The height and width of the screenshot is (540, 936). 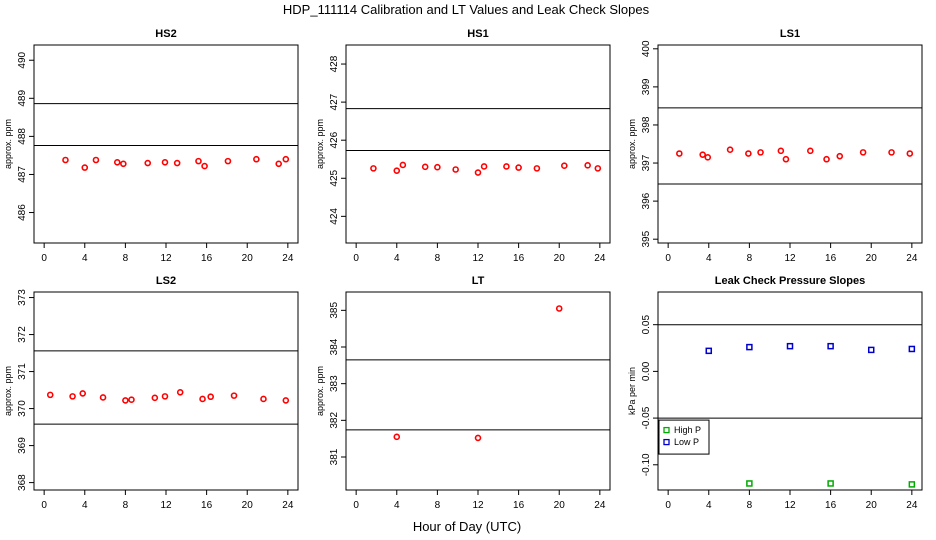 What do you see at coordinates (22, 174) in the screenshot?
I see `y-tick-label: 487` at bounding box center [22, 174].